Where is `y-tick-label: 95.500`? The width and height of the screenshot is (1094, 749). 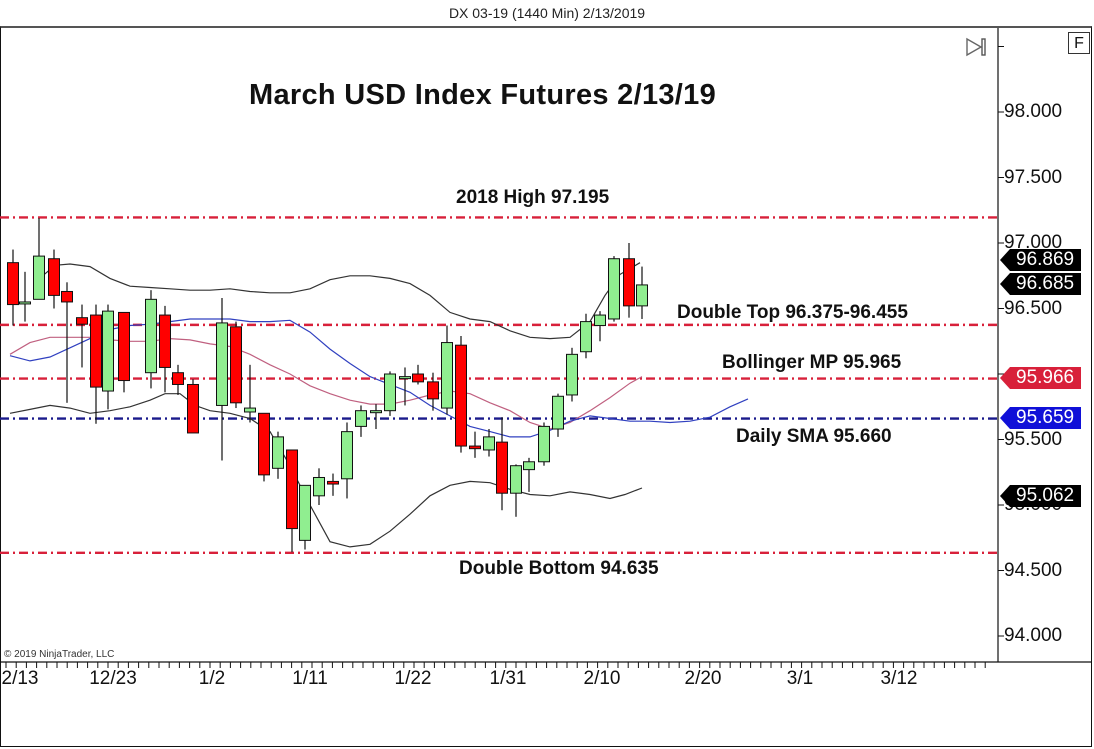
y-tick-label: 95.500 is located at coordinates (1033, 439).